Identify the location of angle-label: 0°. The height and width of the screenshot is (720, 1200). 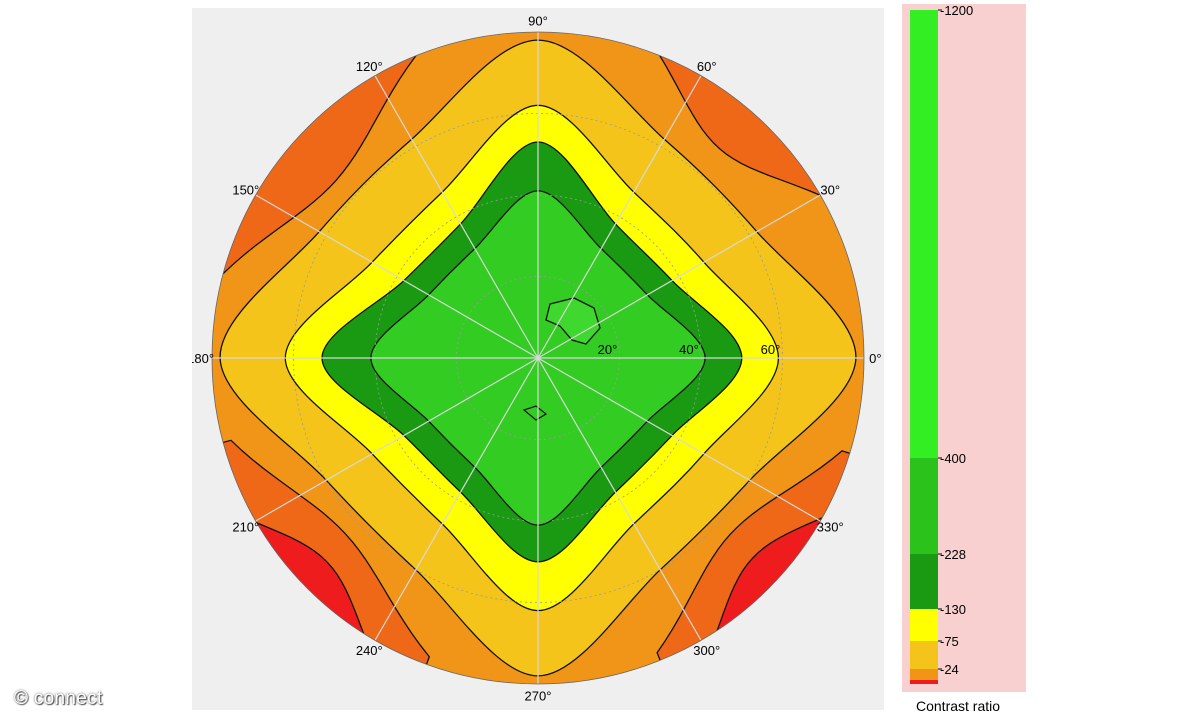
(875, 358).